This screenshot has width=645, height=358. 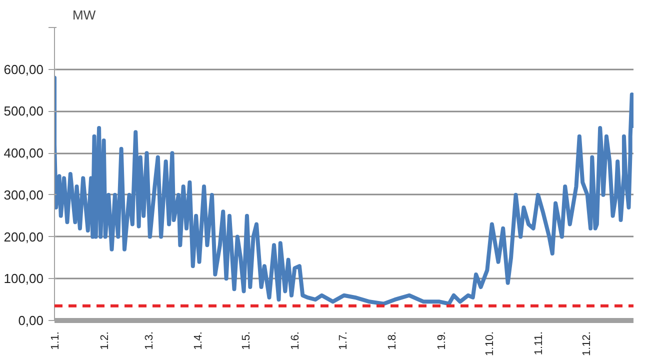 I want to click on y-tick-label: 500,00, so click(x=24, y=111).